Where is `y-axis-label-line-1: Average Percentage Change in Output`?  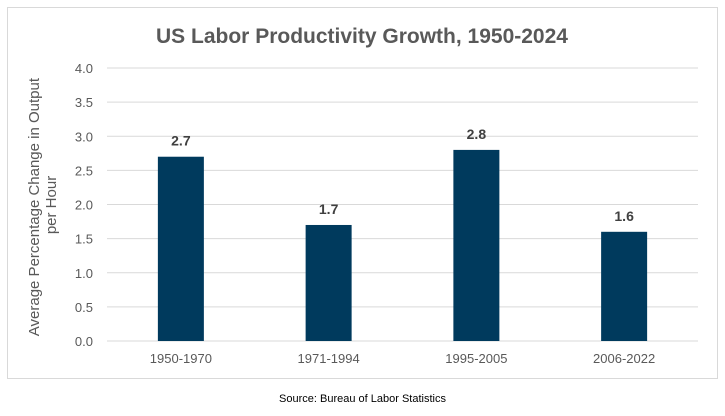 y-axis-label-line-1: Average Percentage Change in Output is located at coordinates (34, 206).